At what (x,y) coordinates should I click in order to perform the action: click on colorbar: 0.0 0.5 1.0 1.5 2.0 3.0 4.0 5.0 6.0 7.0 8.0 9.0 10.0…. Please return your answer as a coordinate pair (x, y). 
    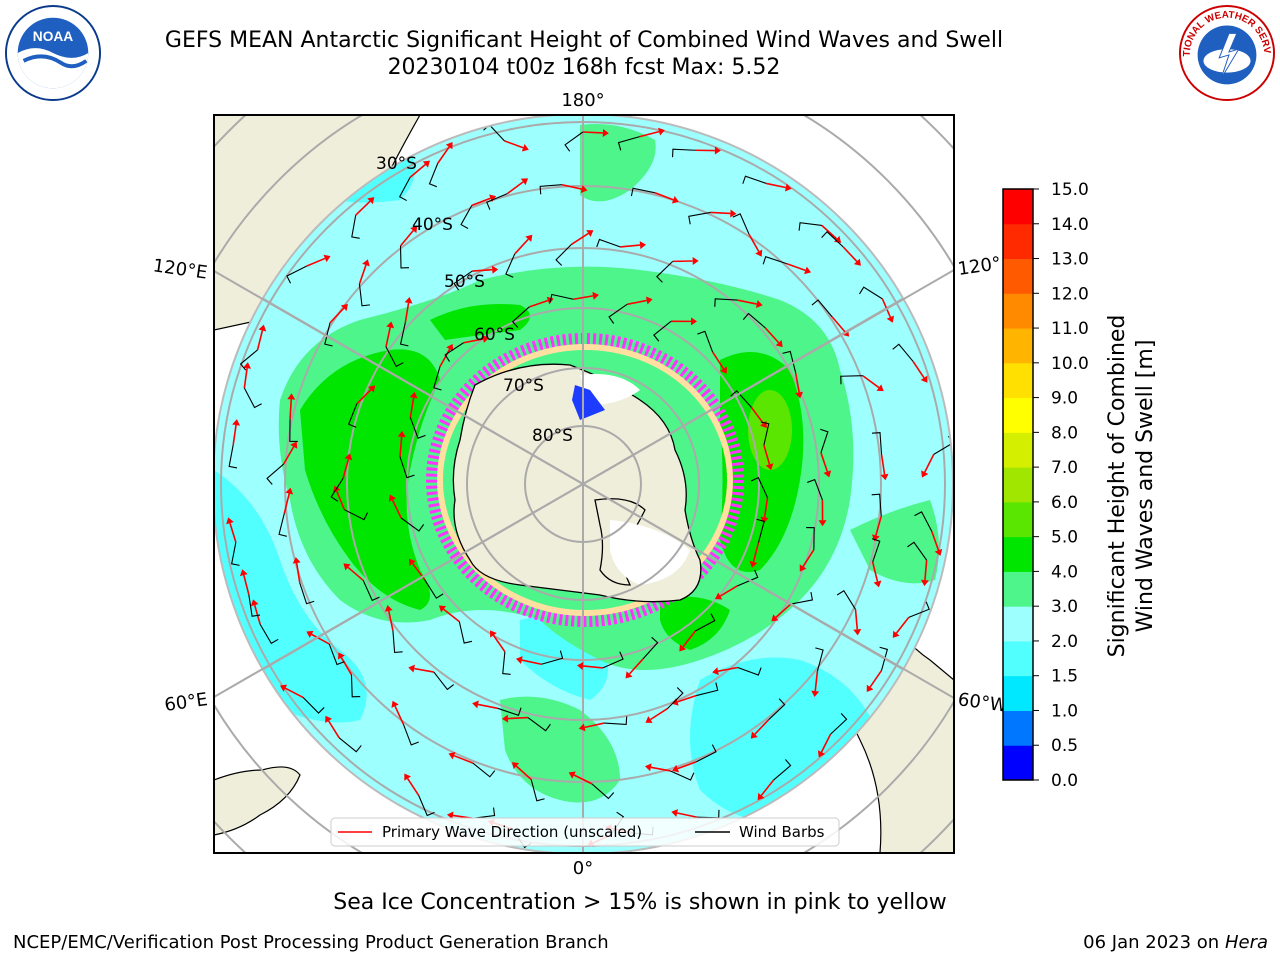
    Looking at the image, I should click on (1045, 485).